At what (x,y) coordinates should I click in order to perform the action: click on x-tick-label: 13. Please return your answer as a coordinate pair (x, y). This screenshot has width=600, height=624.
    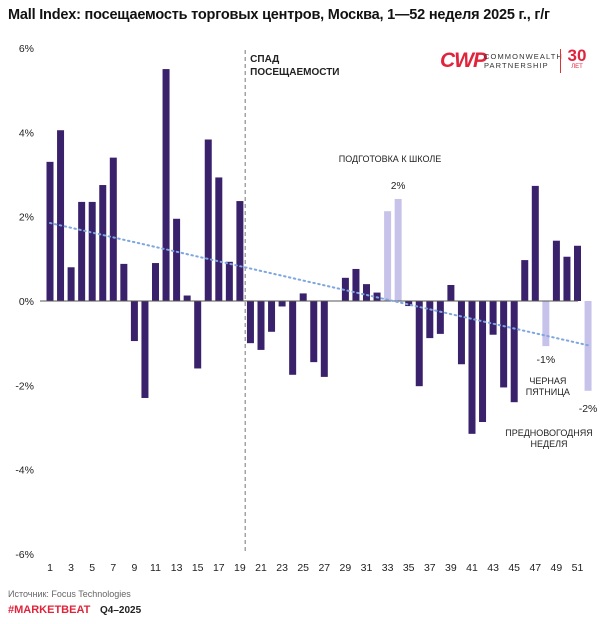
    Looking at the image, I should click on (177, 568).